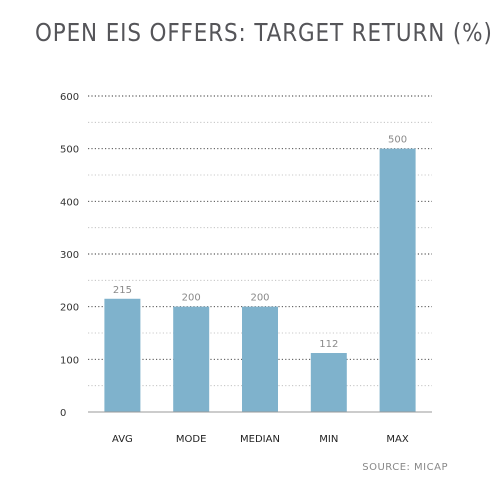  What do you see at coordinates (397, 439) in the screenshot?
I see `x-tick-label: MAX` at bounding box center [397, 439].